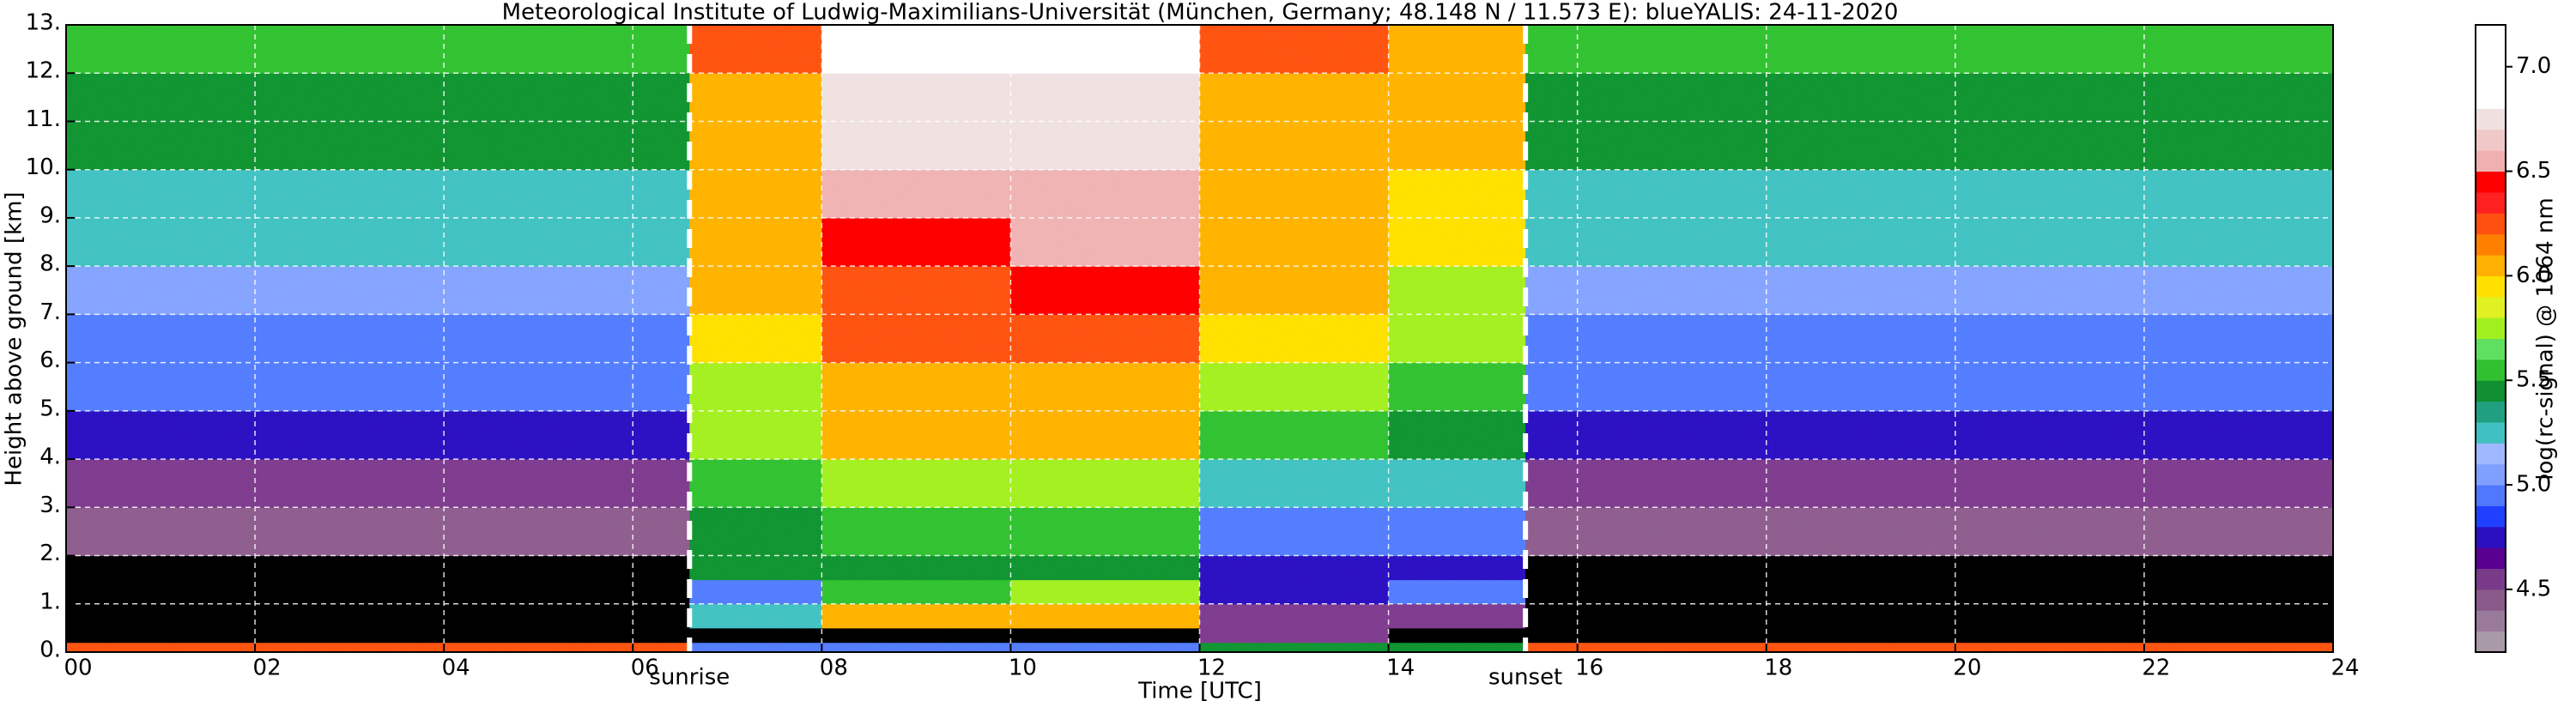 The width and height of the screenshot is (2576, 707). I want to click on y-tick-label: 5., so click(50, 408).